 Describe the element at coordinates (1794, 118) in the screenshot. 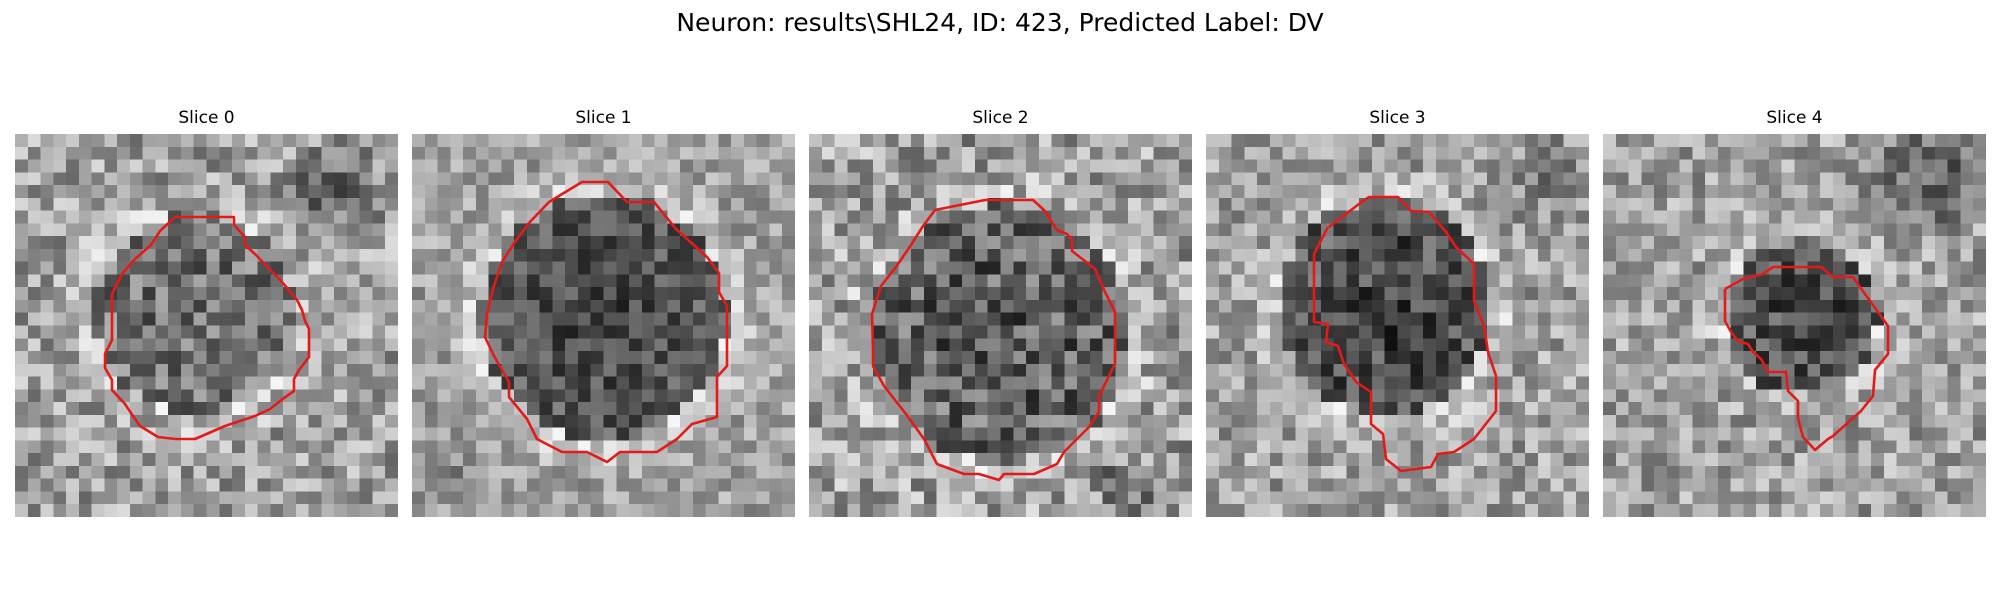

I see `slice-title-4: Slice 4` at that location.